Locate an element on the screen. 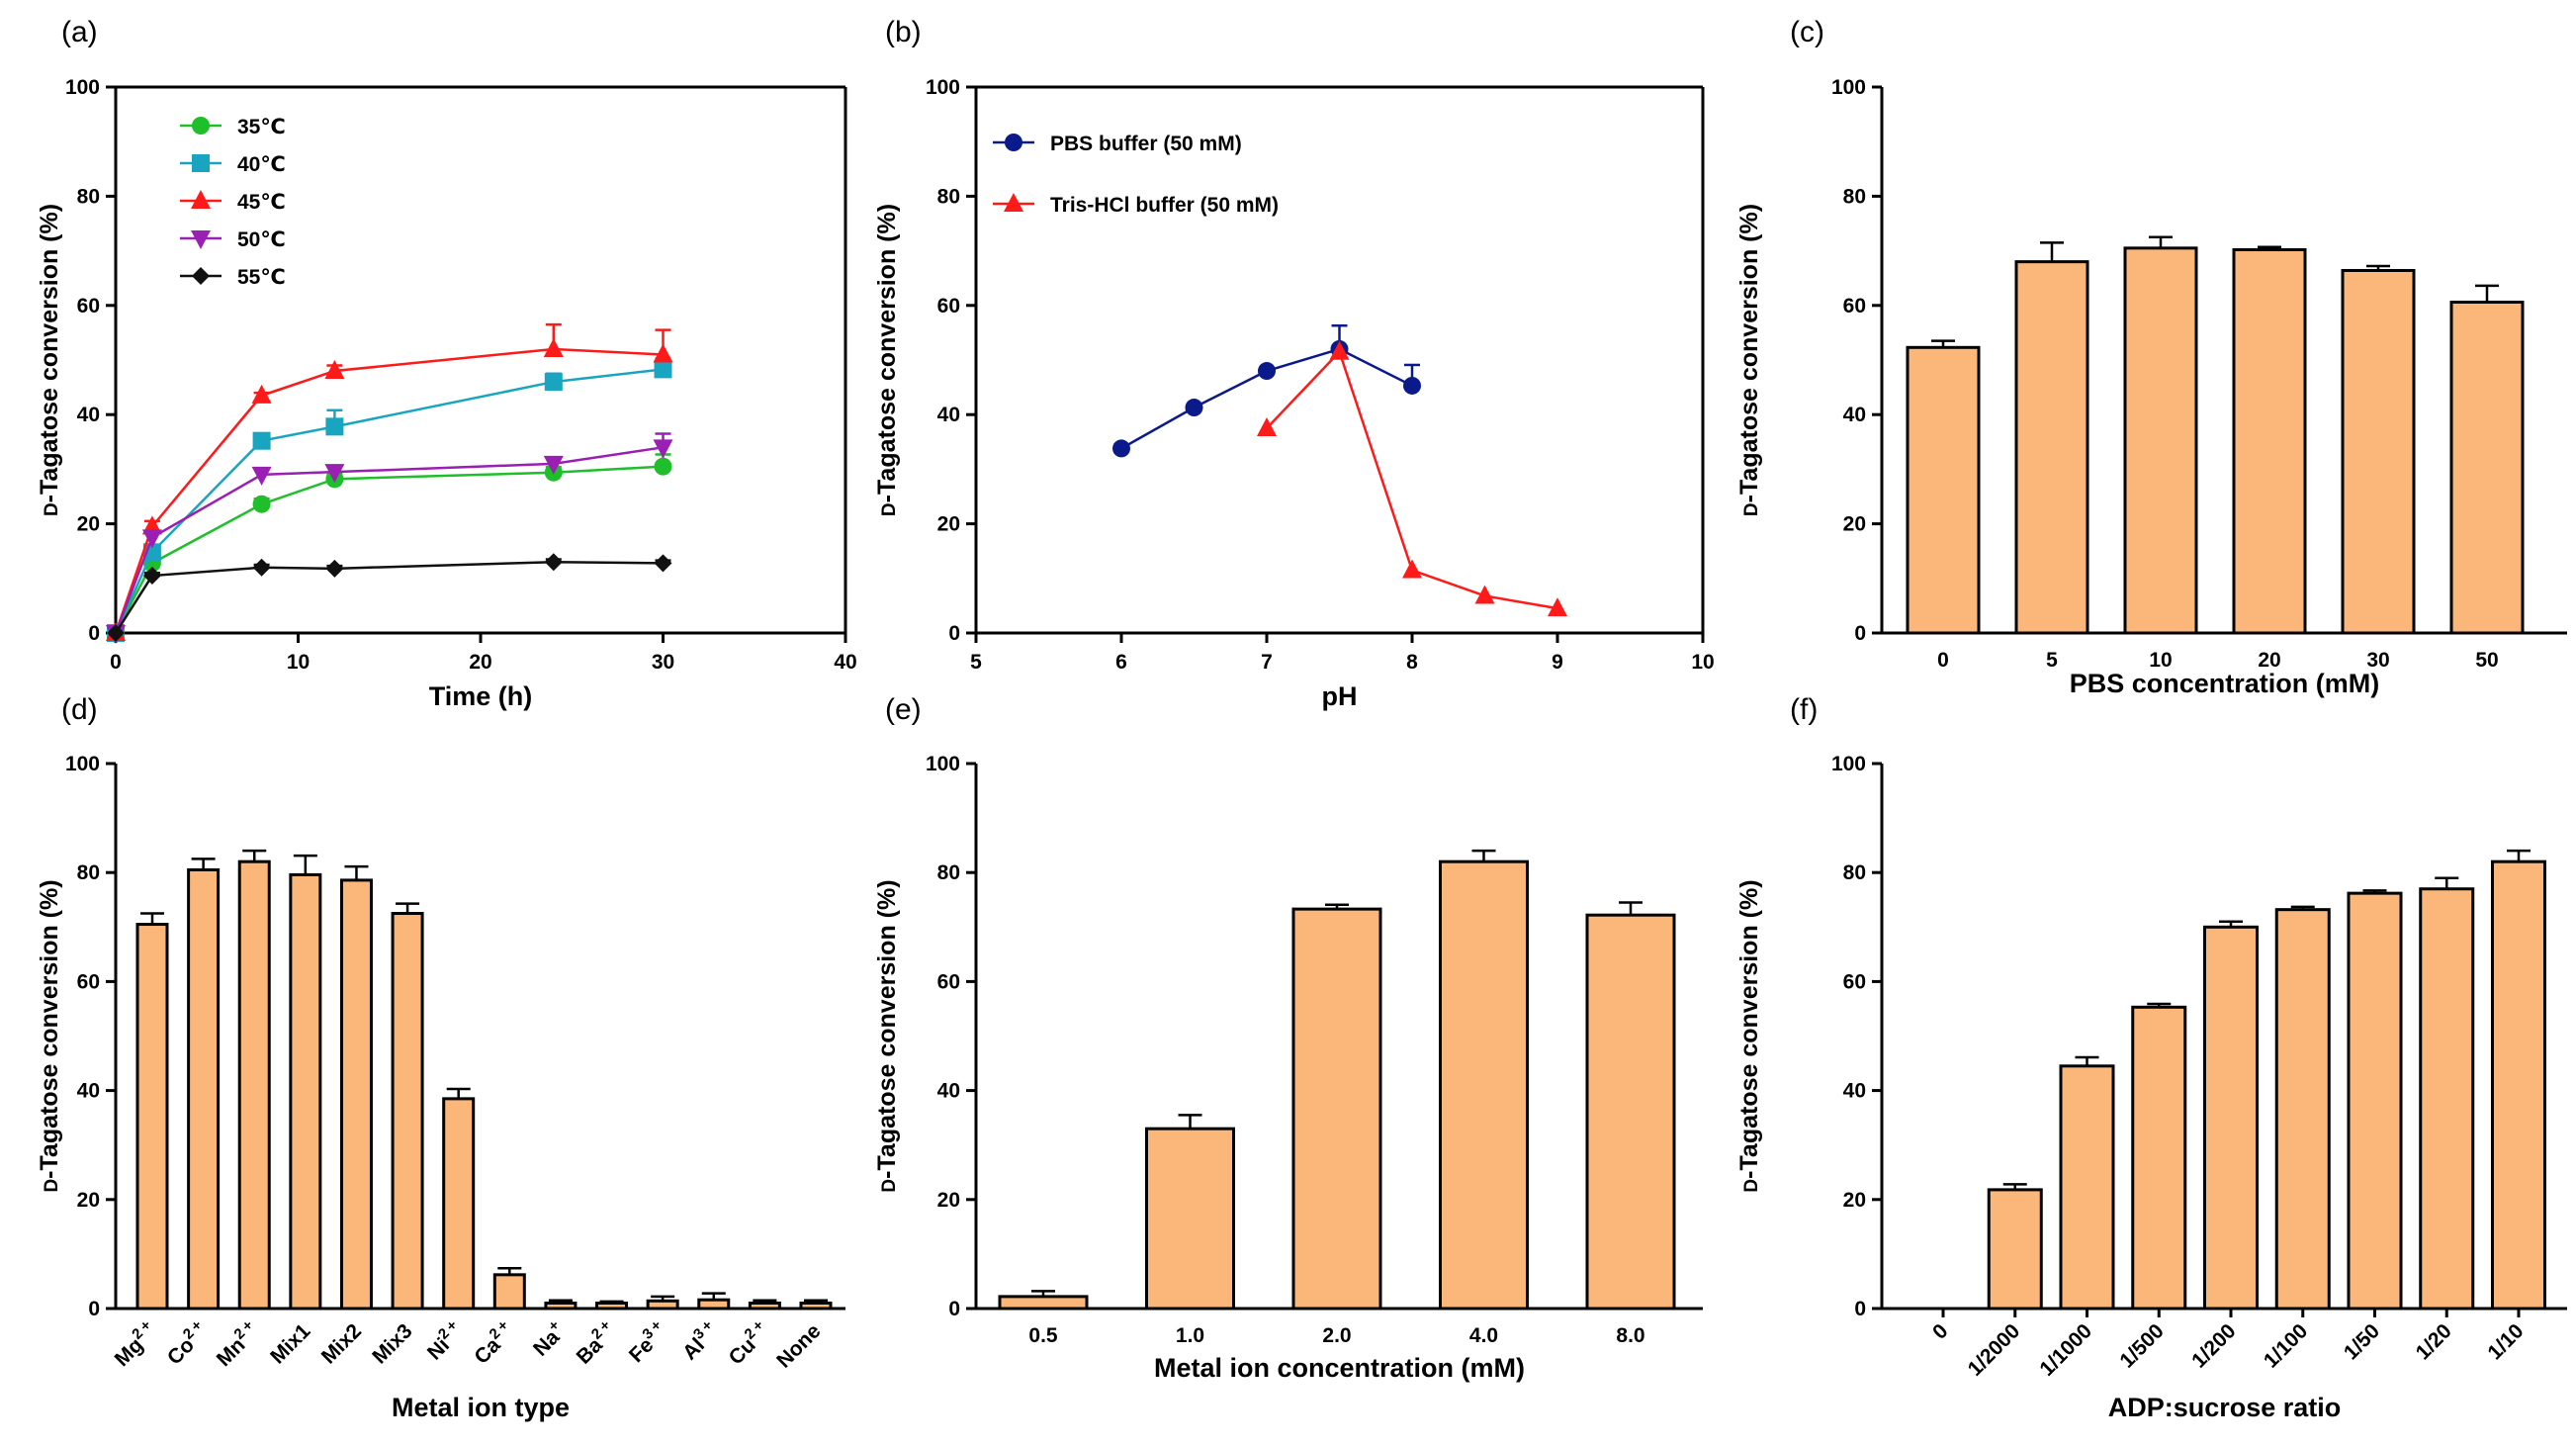 This screenshot has height=1447, width=2576. panel-label: (f) is located at coordinates (1804, 709).